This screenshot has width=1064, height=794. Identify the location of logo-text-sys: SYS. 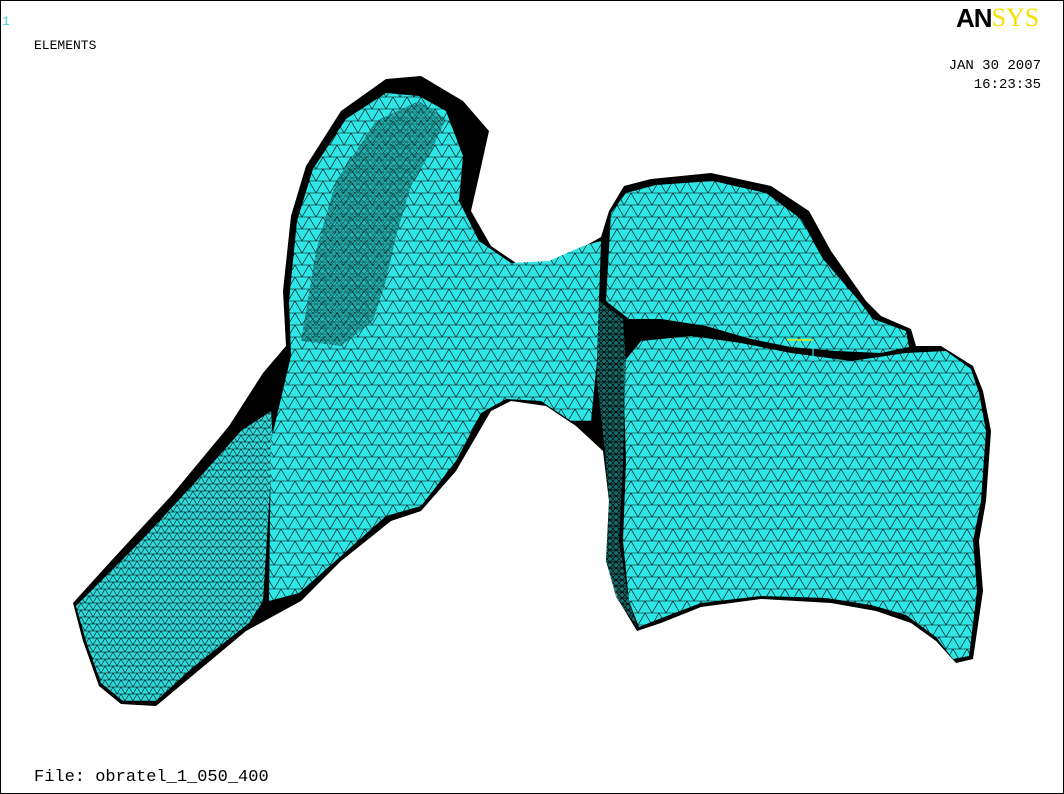
(1015, 17).